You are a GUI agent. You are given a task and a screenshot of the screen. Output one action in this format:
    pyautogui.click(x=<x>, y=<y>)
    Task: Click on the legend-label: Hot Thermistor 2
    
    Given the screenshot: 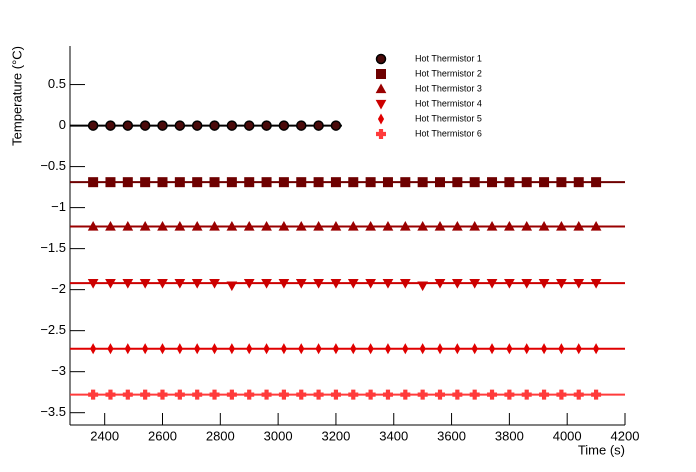 What is the action you would take?
    pyautogui.click(x=448, y=73)
    